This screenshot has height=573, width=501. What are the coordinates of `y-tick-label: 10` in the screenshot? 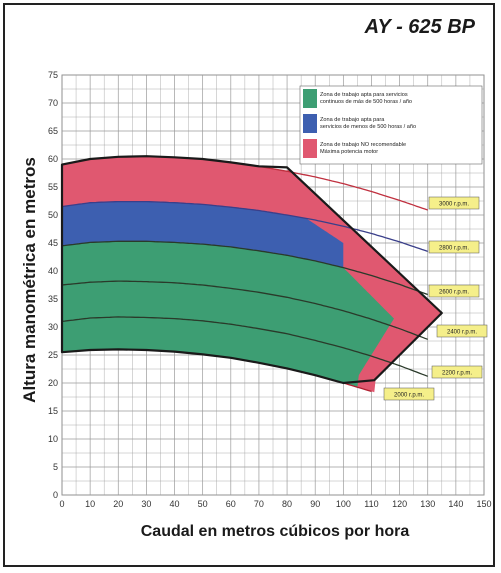 It's located at (53, 439).